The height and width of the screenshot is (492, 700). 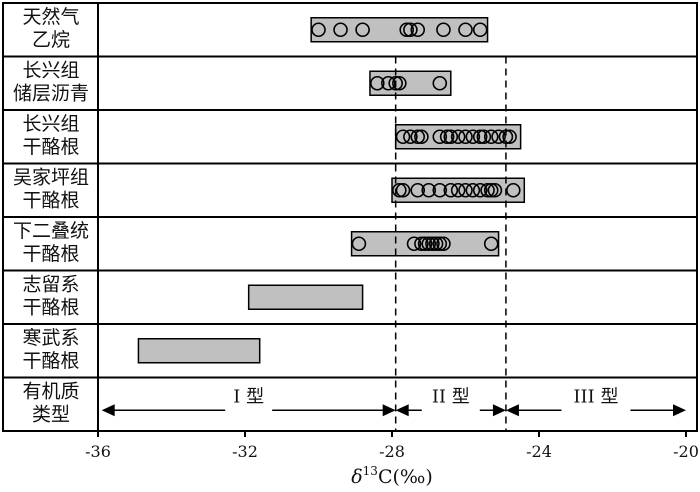 What do you see at coordinates (539, 451) in the screenshot?
I see `x-tick-label: -24` at bounding box center [539, 451].